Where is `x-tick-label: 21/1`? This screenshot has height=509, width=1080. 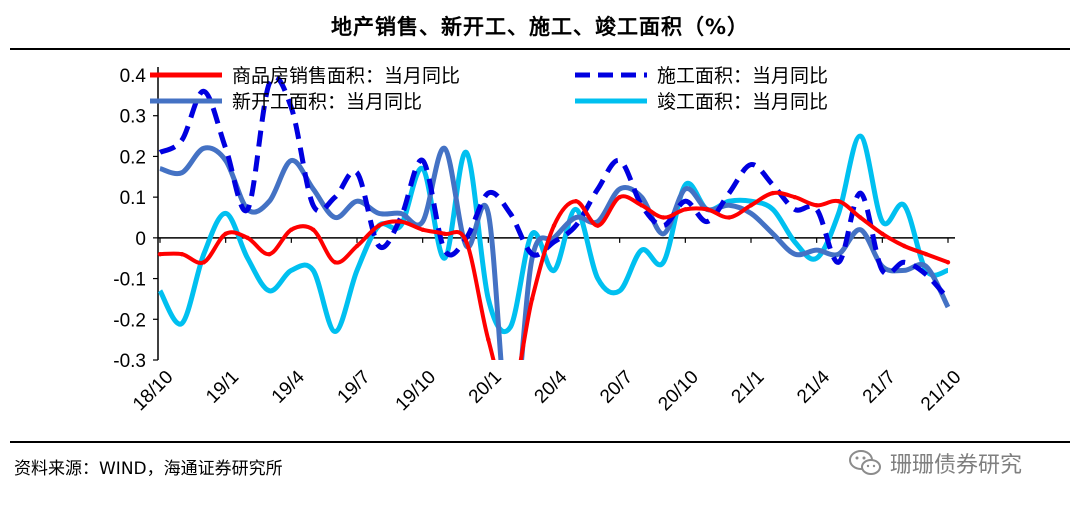 x-tick-label: 21/1 is located at coordinates (748, 387).